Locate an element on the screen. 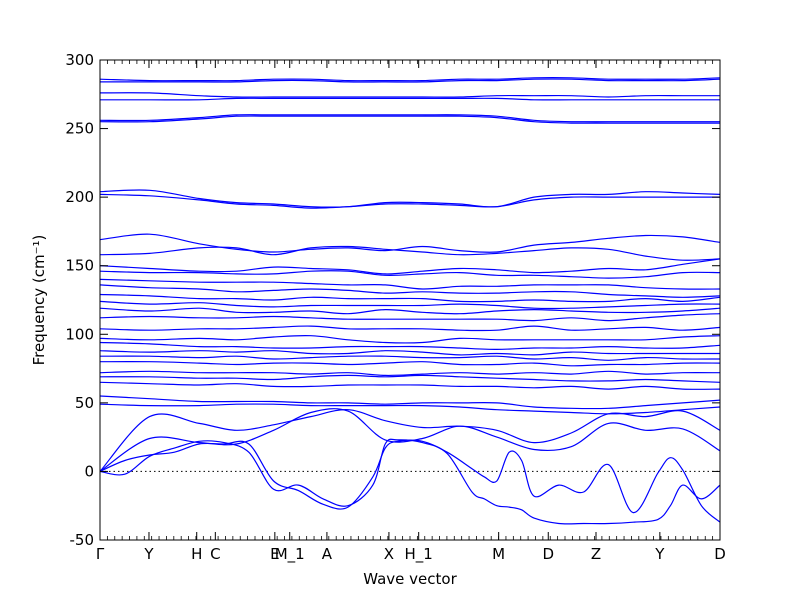  x-tick-label: A is located at coordinates (327, 554).